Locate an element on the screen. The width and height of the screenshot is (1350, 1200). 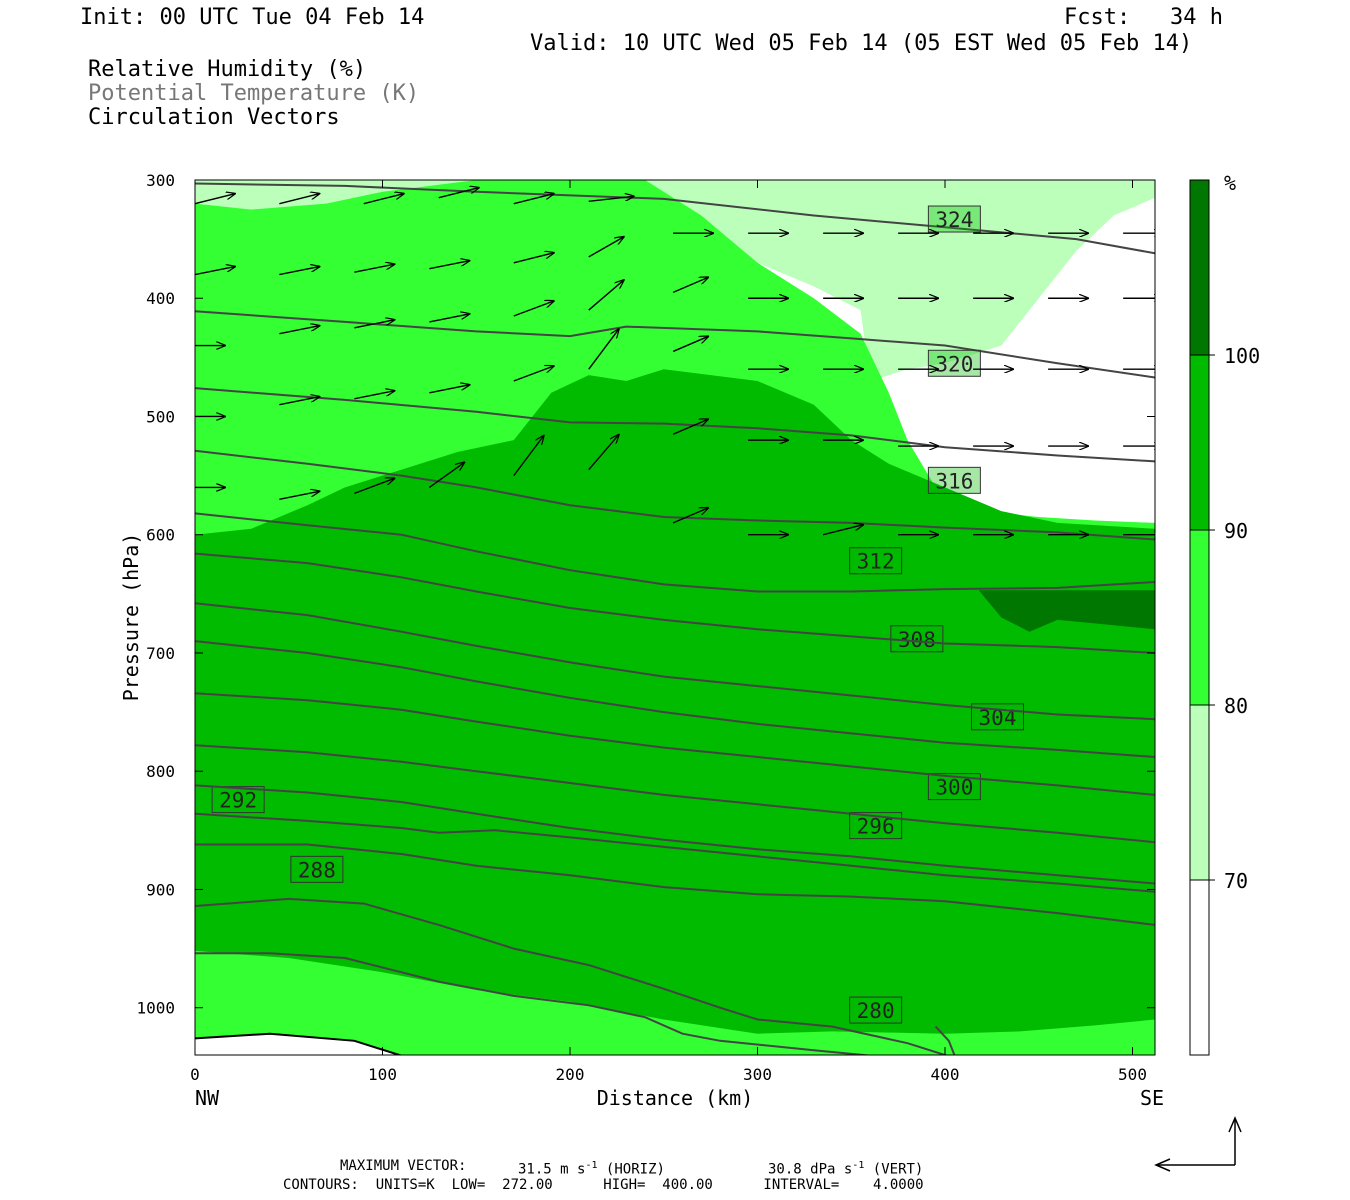
legend-label-70: 70 is located at coordinates (1236, 881).